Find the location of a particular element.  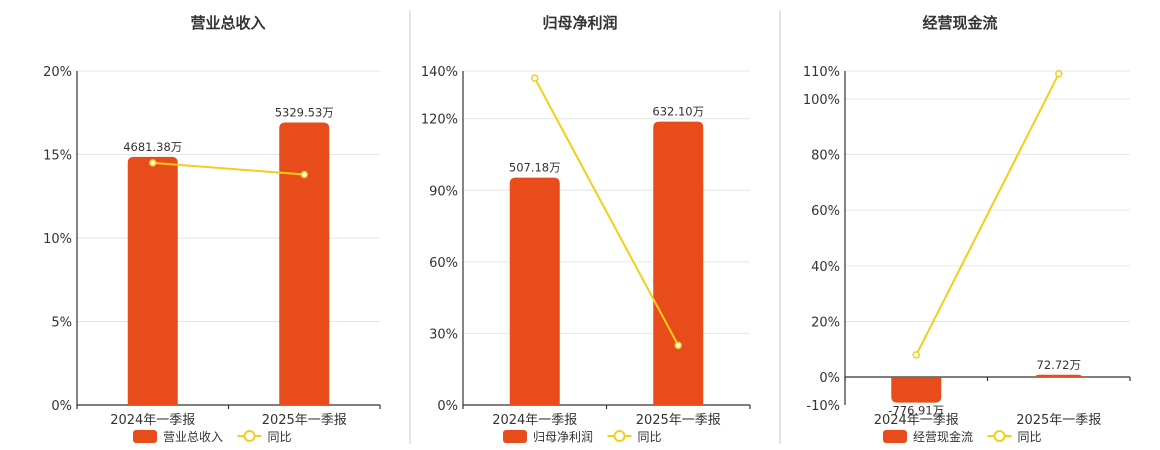

y-tick-label: 110% is located at coordinates (821, 72).